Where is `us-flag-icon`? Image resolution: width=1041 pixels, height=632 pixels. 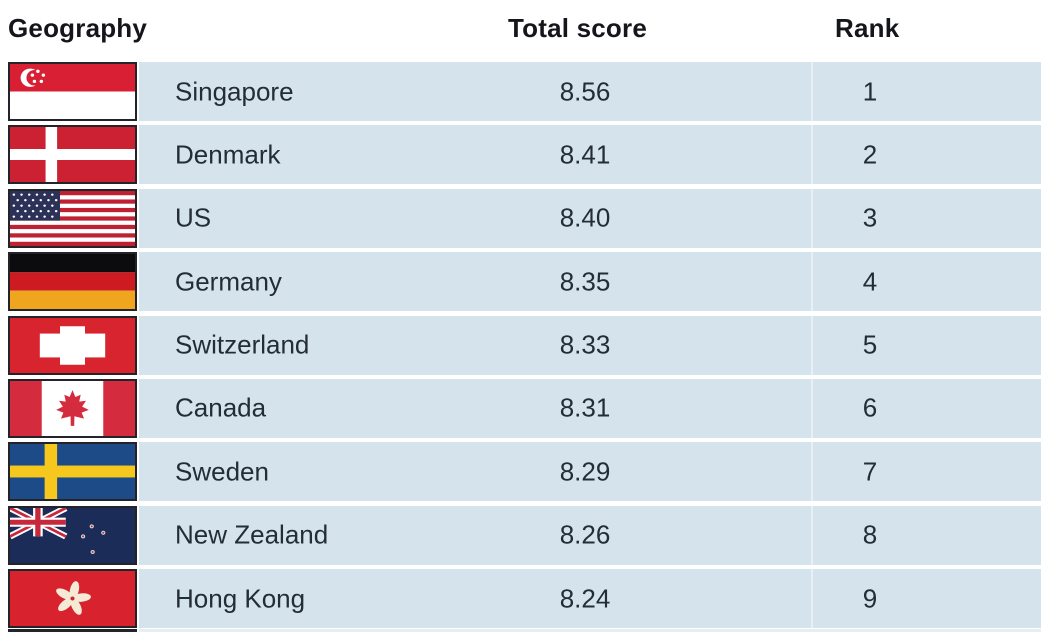
us-flag-icon is located at coordinates (72, 218).